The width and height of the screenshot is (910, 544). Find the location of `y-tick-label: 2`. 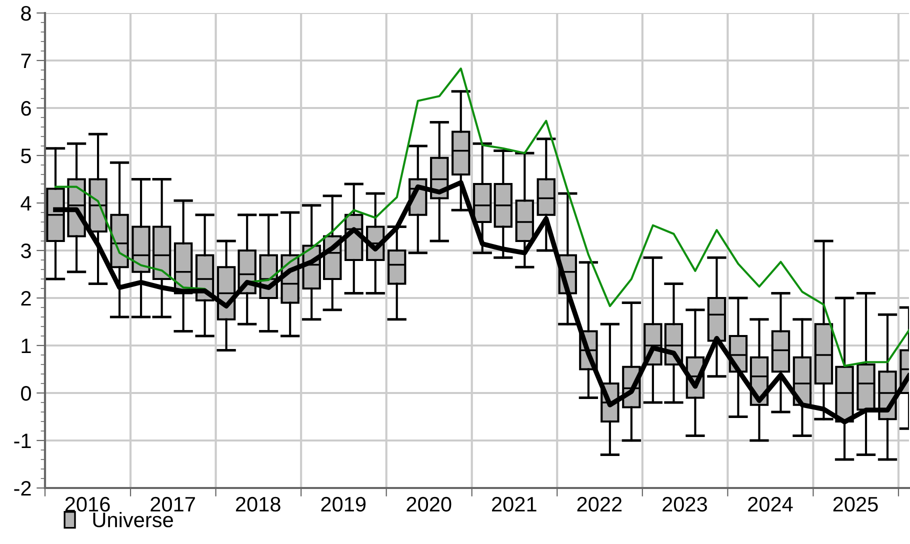

y-tick-label: 2 is located at coordinates (26, 298).